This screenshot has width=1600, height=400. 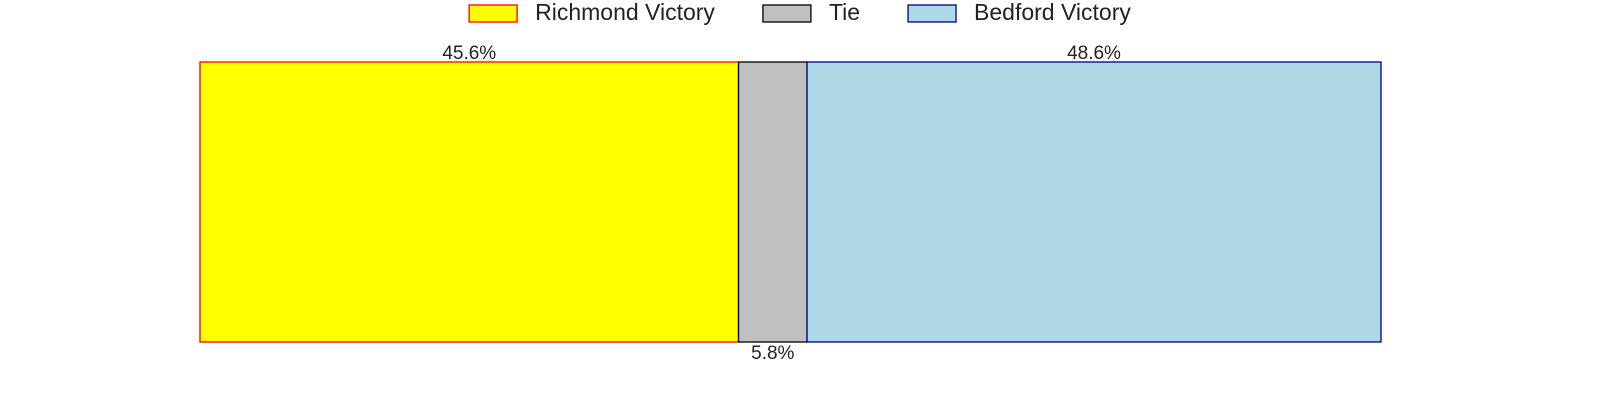 I want to click on value-label: 48.6%, so click(x=1094, y=53).